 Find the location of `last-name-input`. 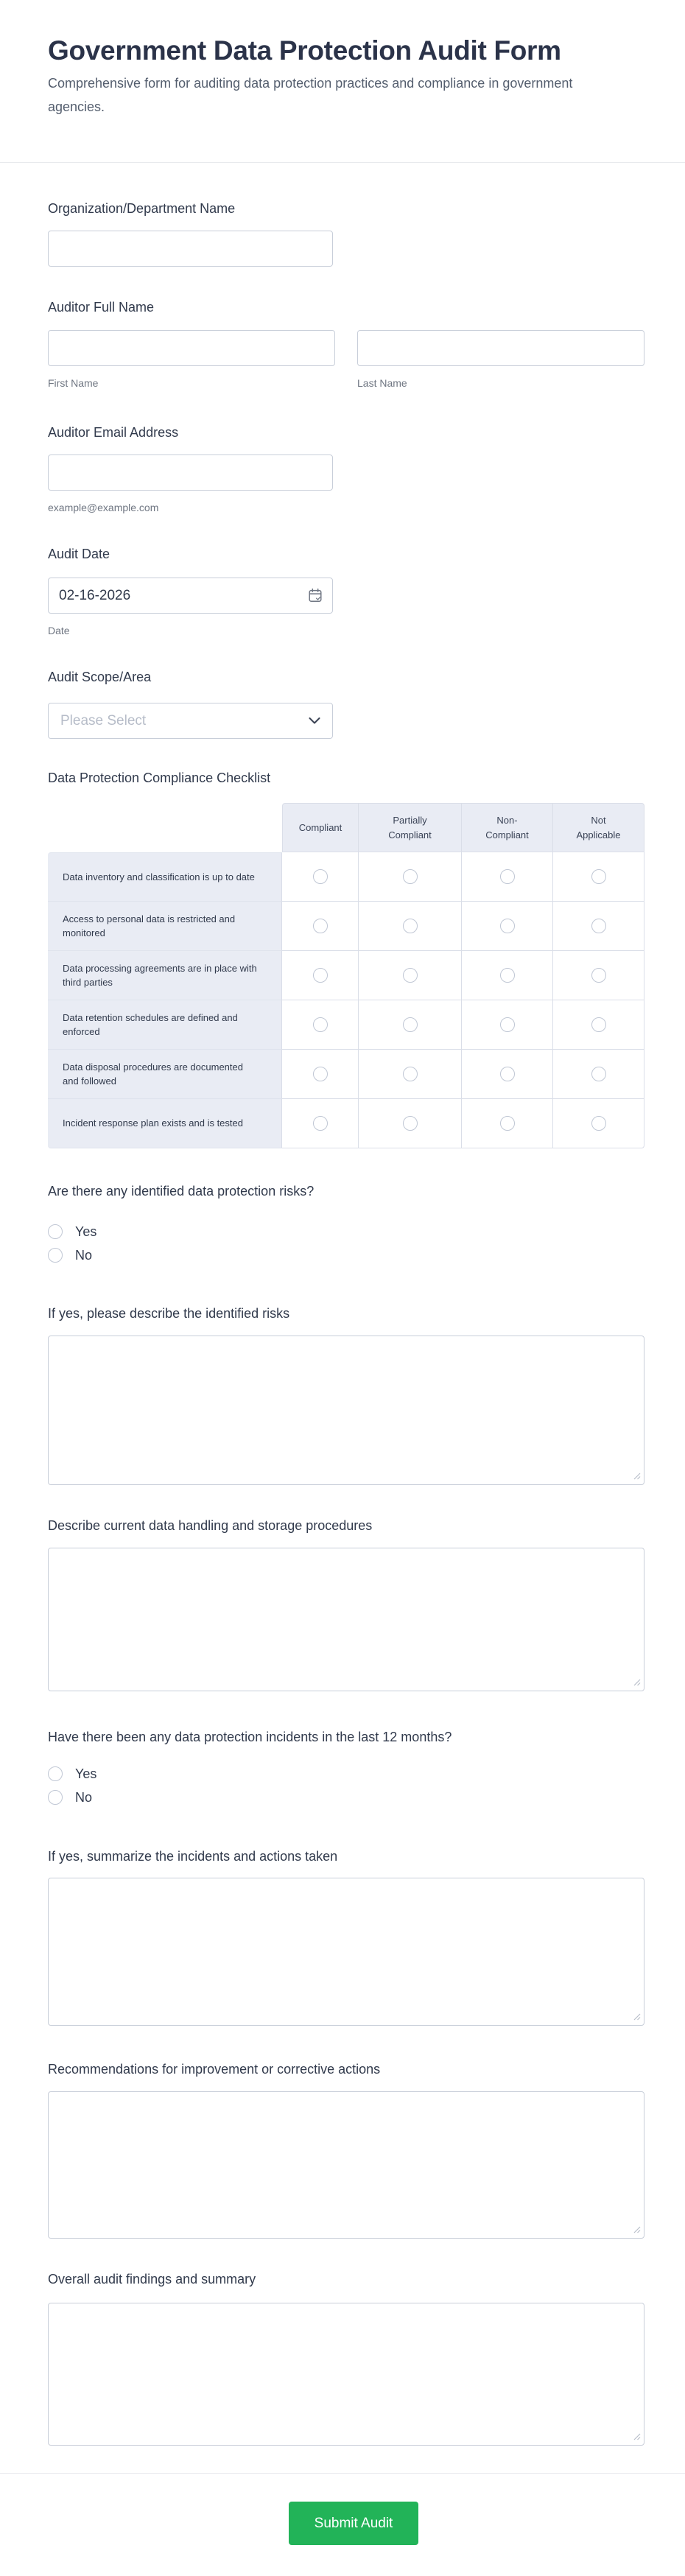

last-name-input is located at coordinates (500, 348).